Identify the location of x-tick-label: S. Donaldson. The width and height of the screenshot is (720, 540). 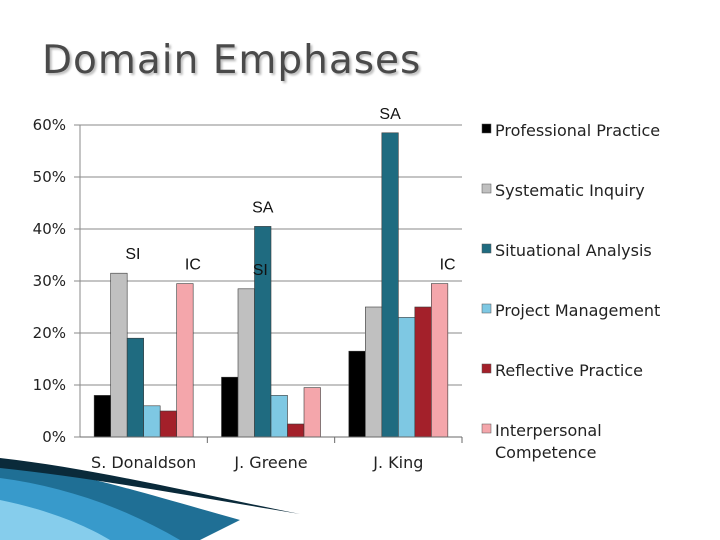
(143, 462).